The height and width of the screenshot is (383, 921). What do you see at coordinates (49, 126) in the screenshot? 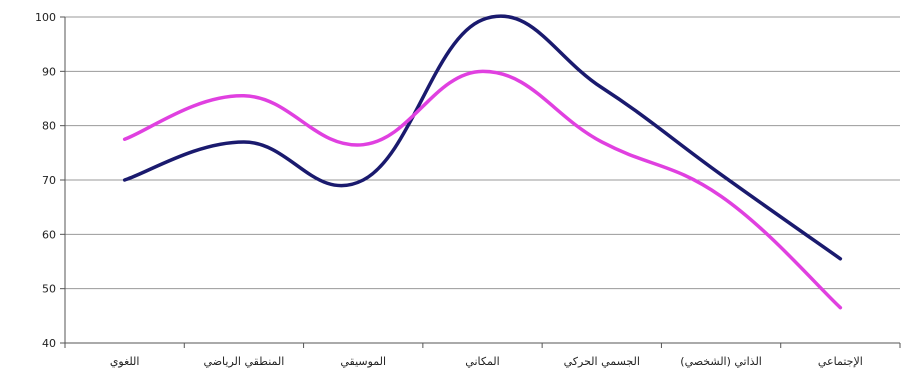
I see `y-tick-label: 80` at bounding box center [49, 126].